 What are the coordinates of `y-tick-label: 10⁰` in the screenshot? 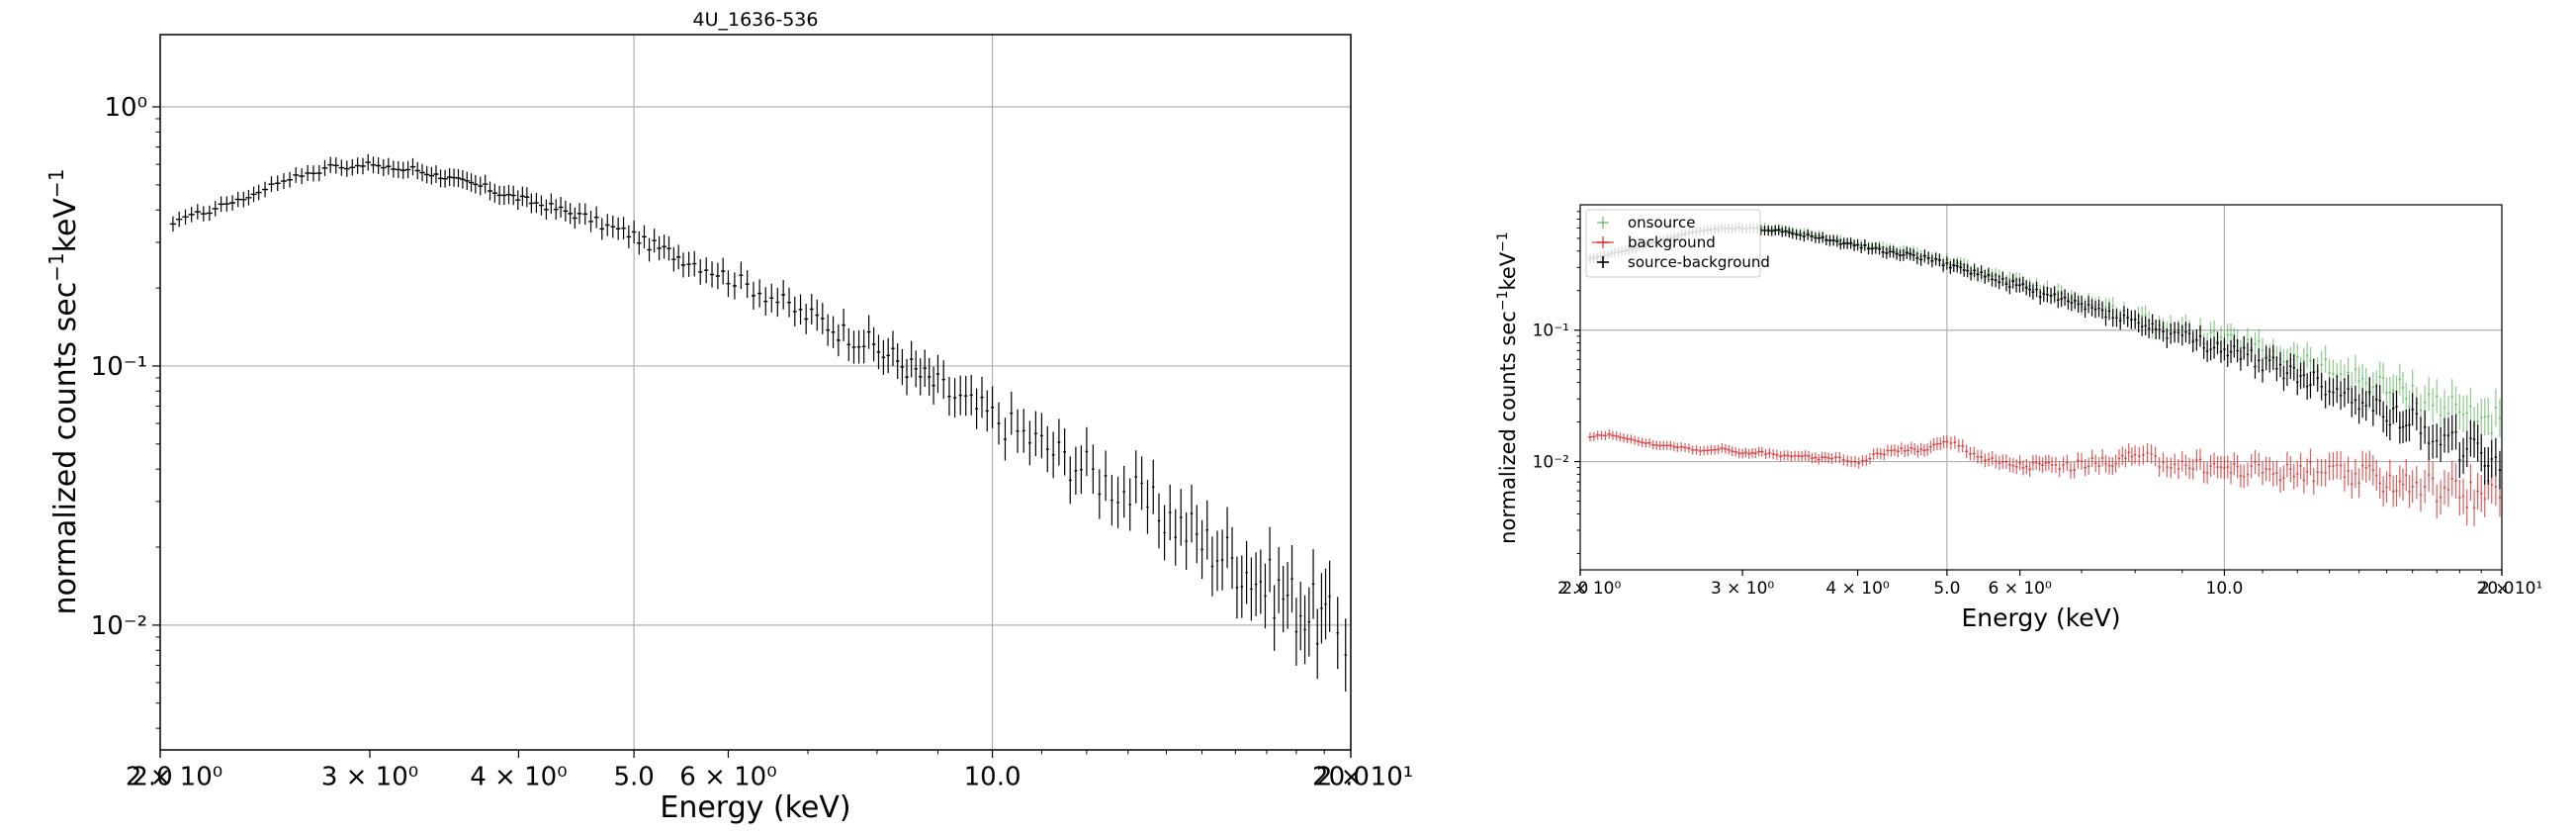 It's located at (125, 108).